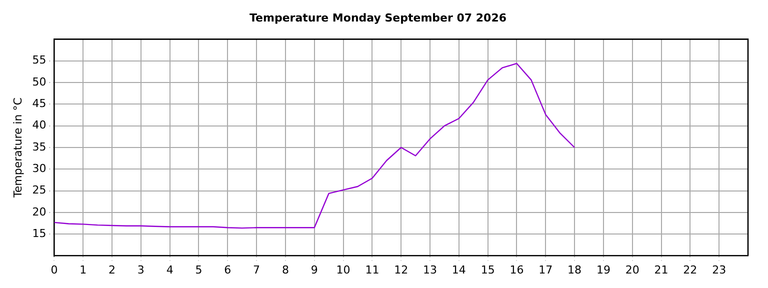  I want to click on x-tick-label: 2, so click(112, 269).